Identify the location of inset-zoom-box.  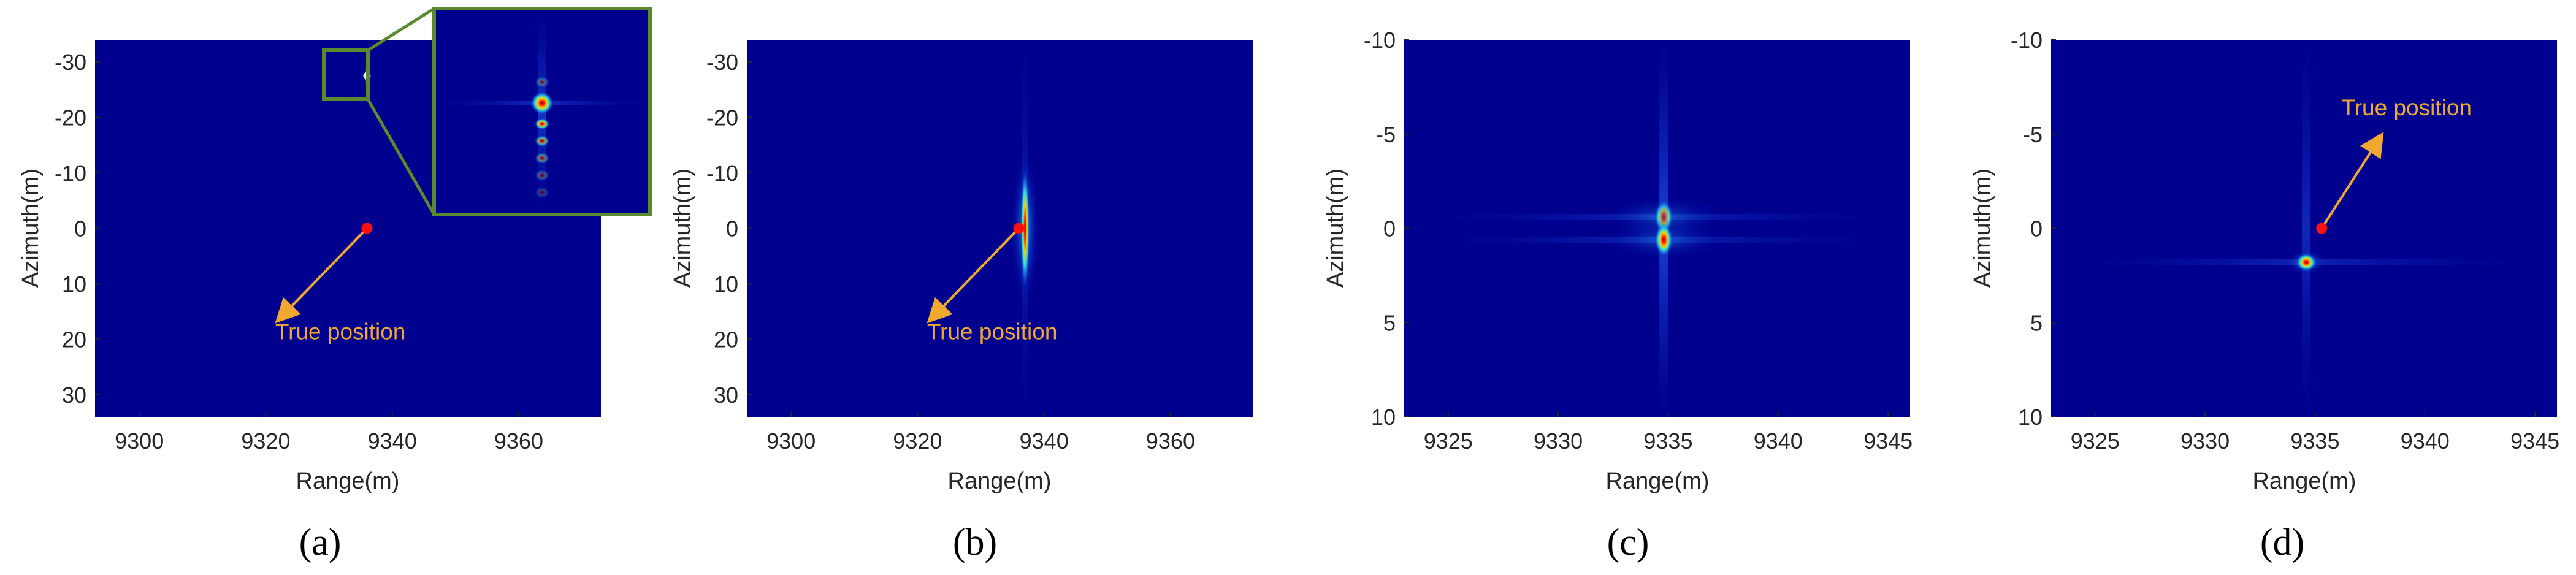
(346, 74).